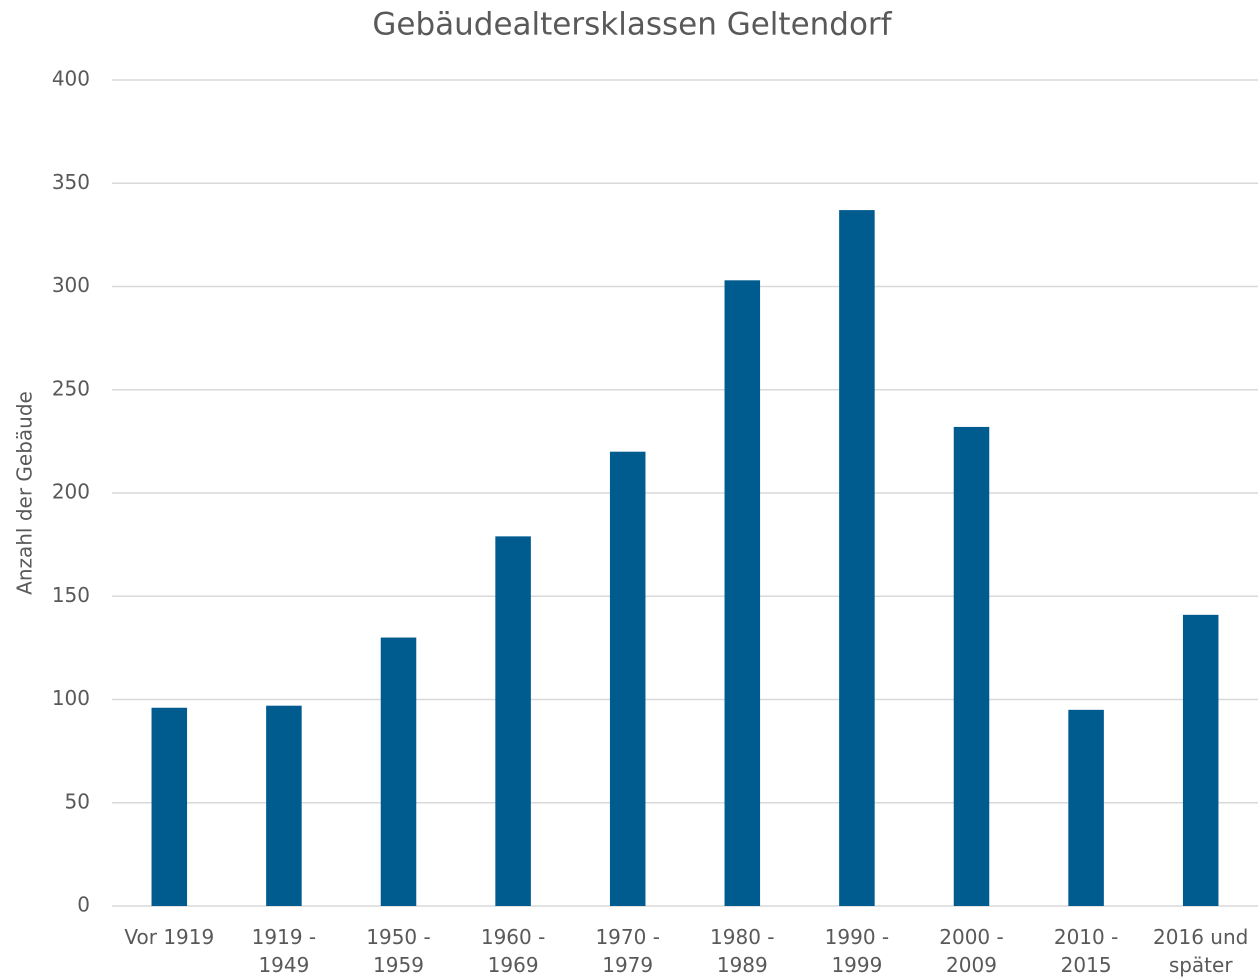 The height and width of the screenshot is (978, 1258). I want to click on x-tick-label: 2000 -2009, so click(971, 951).